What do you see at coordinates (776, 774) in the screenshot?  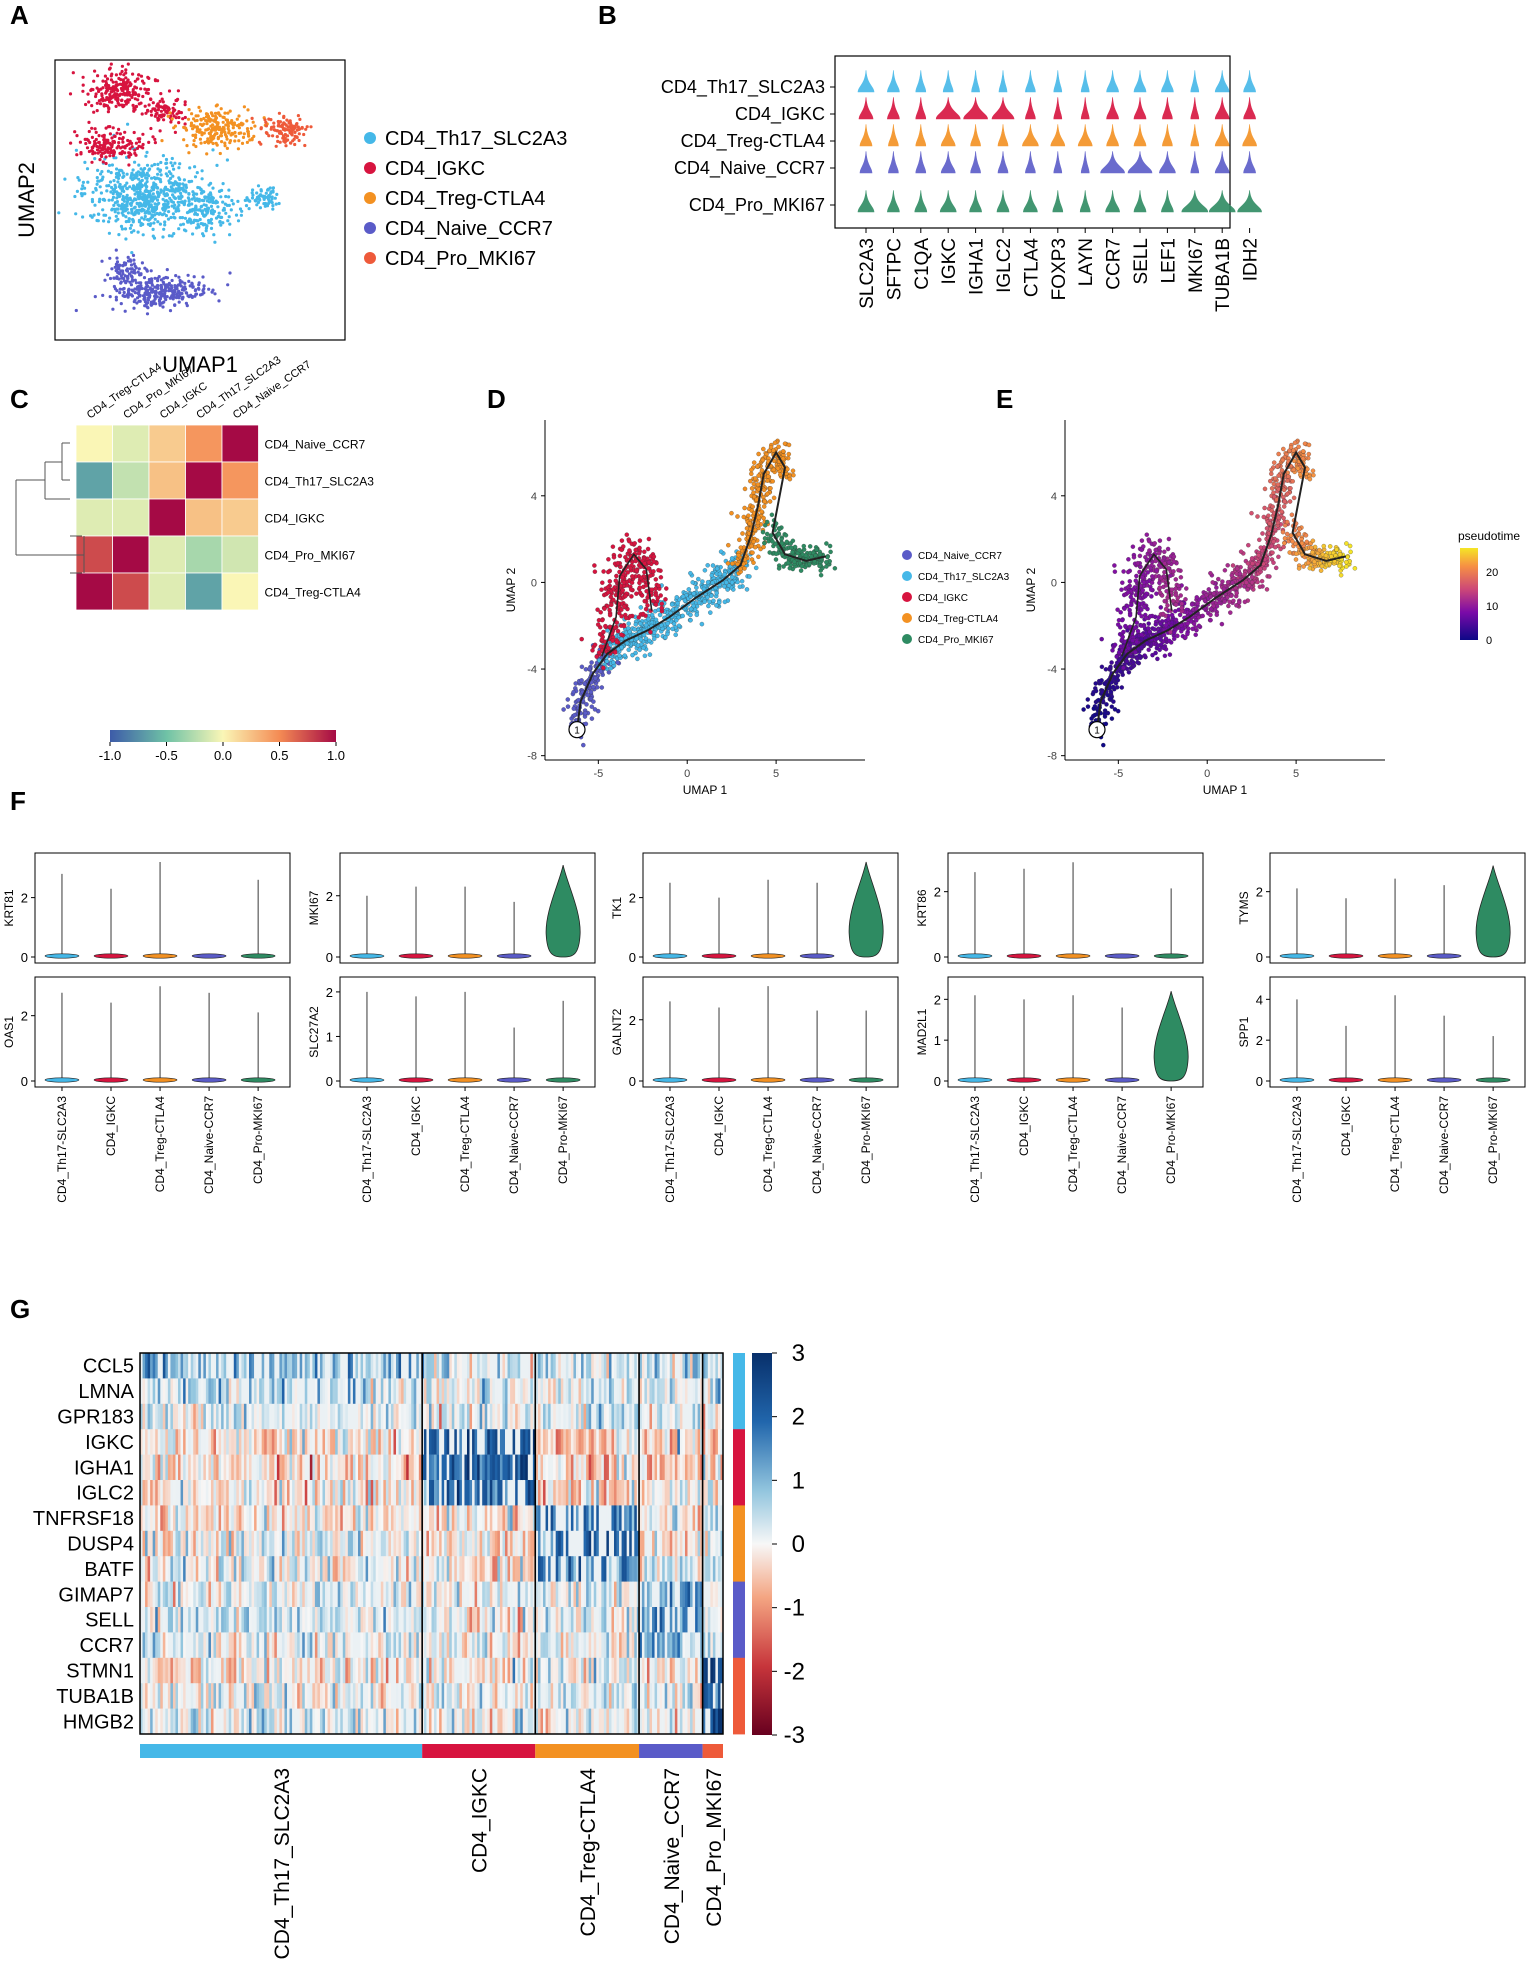 I see `x-tick-label: 5` at bounding box center [776, 774].